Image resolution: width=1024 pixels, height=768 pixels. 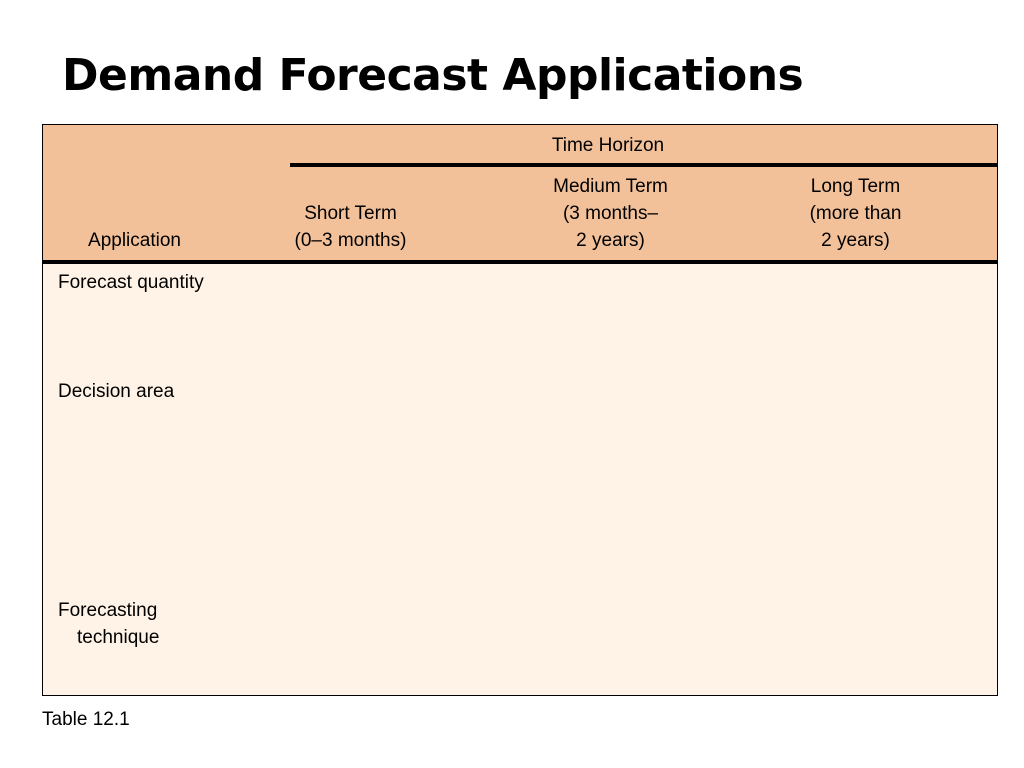 I want to click on medium-term-column-header: Medium Term (3 months– 2 years), so click(x=610, y=213).